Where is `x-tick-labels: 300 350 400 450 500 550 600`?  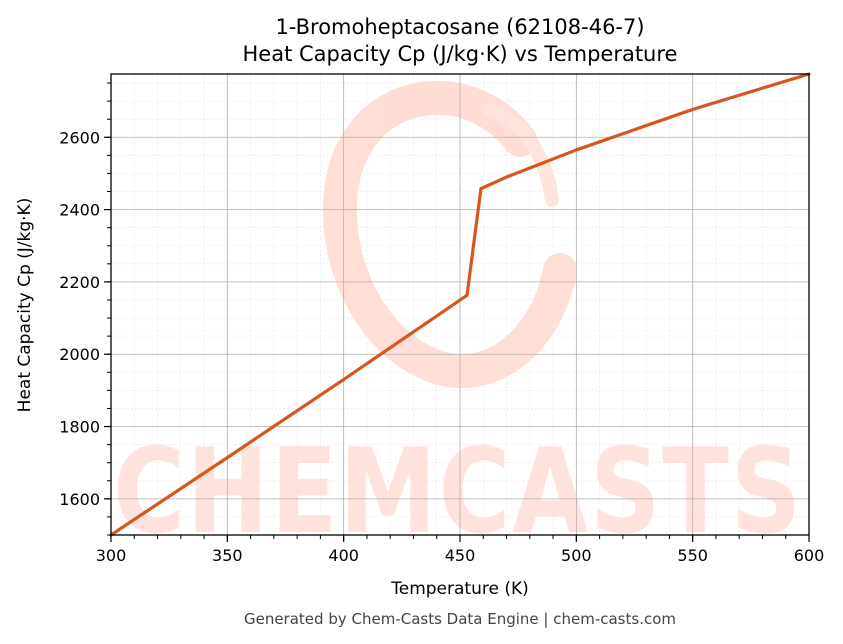 x-tick-labels: 300 350 400 450 500 550 600 is located at coordinates (460, 555).